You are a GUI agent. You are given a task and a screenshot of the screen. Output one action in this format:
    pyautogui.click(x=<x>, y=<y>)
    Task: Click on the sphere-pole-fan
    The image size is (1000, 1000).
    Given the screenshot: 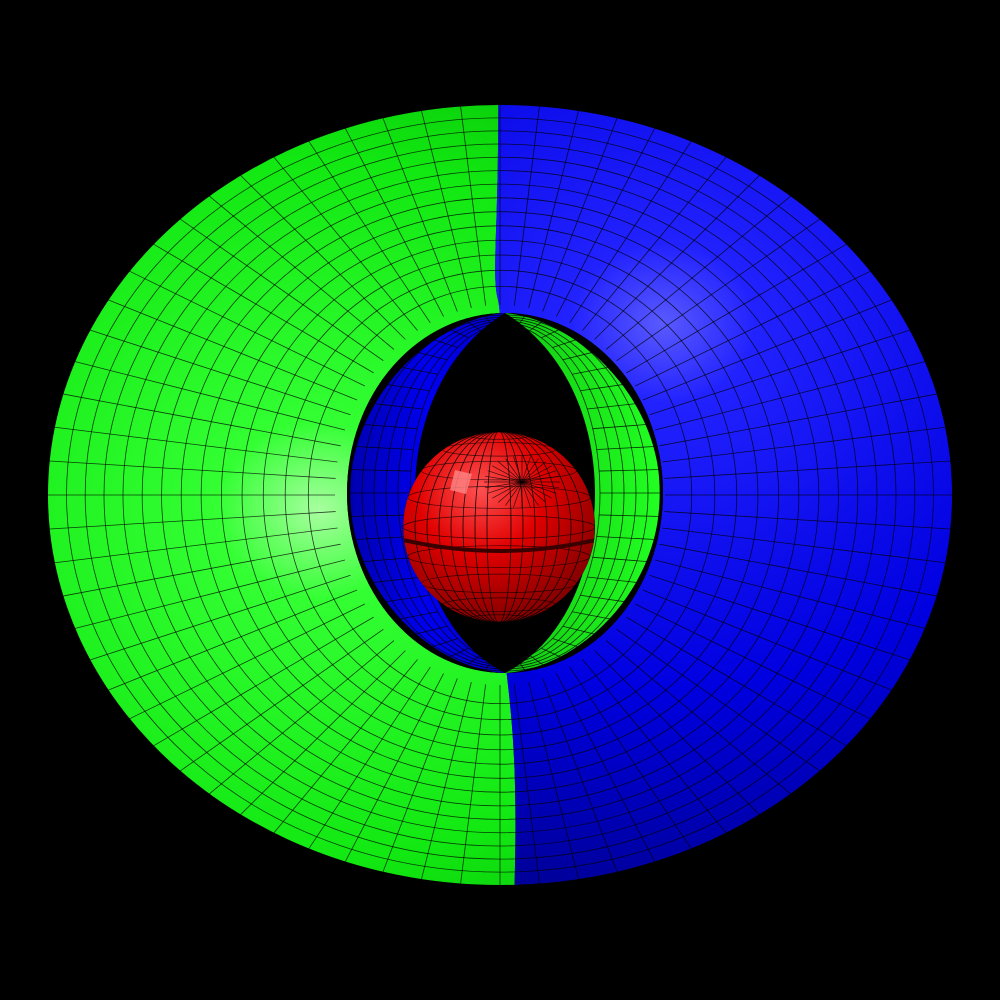 What is the action you would take?
    pyautogui.click(x=522, y=482)
    